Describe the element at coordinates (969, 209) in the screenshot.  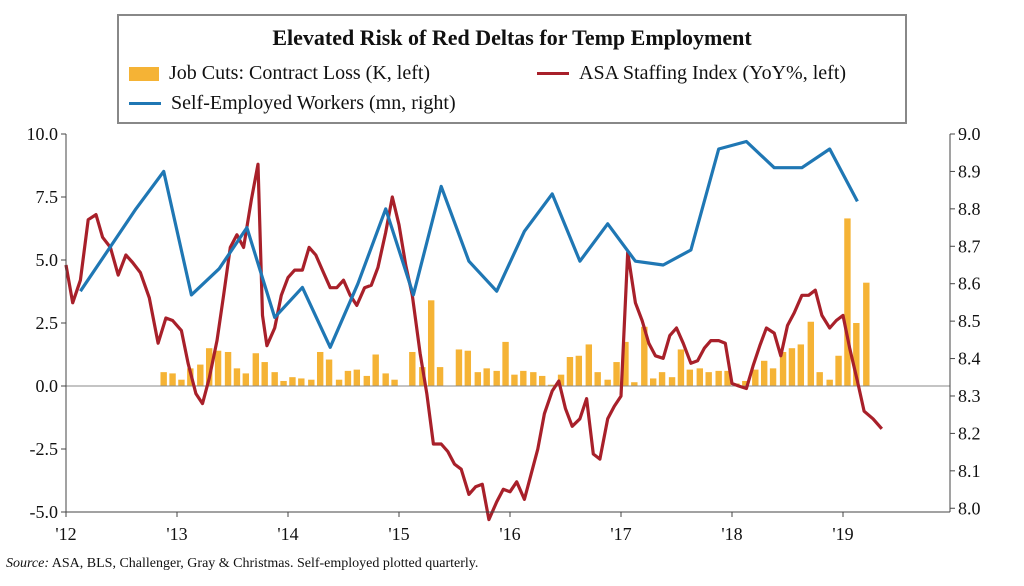
I see `right-tick-label: 8.8` at that location.